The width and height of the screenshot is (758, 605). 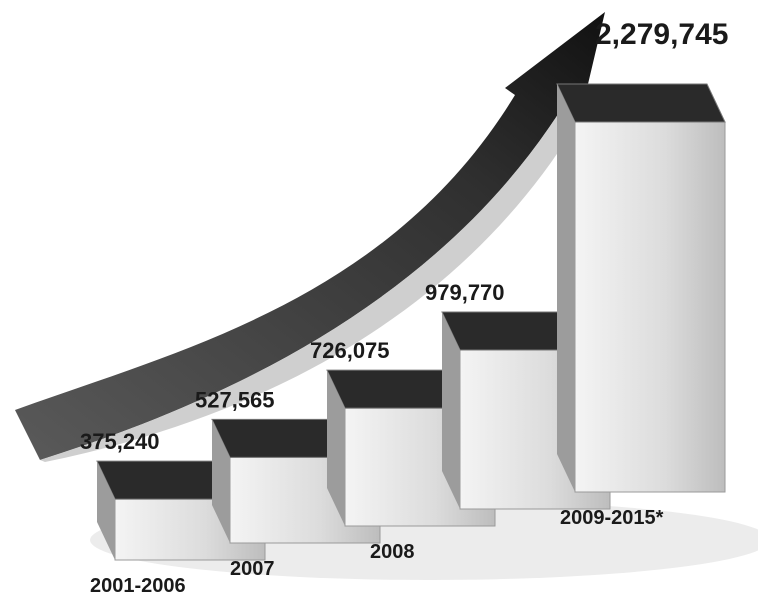 I want to click on x-tick-label: 2009-2015*, so click(x=612, y=518).